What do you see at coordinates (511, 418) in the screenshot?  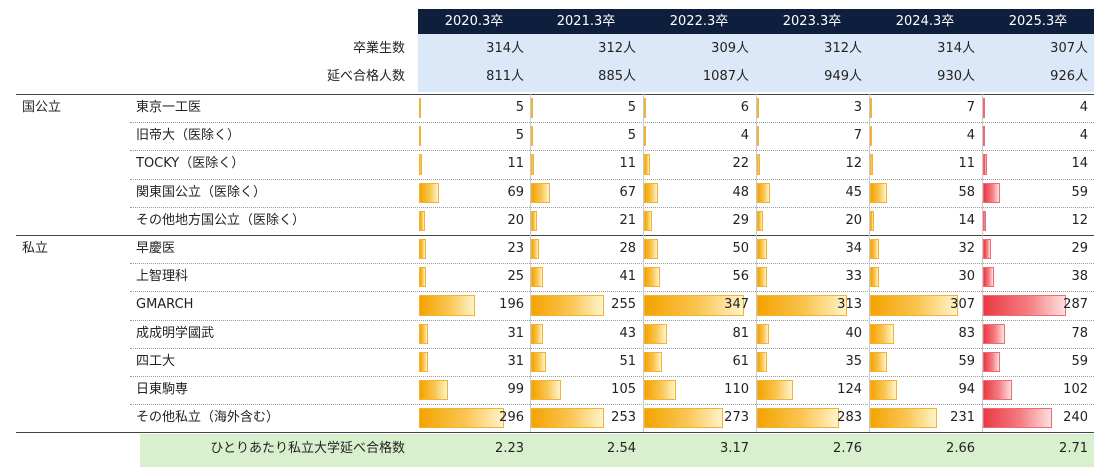 I see `value-cell: 296` at bounding box center [511, 418].